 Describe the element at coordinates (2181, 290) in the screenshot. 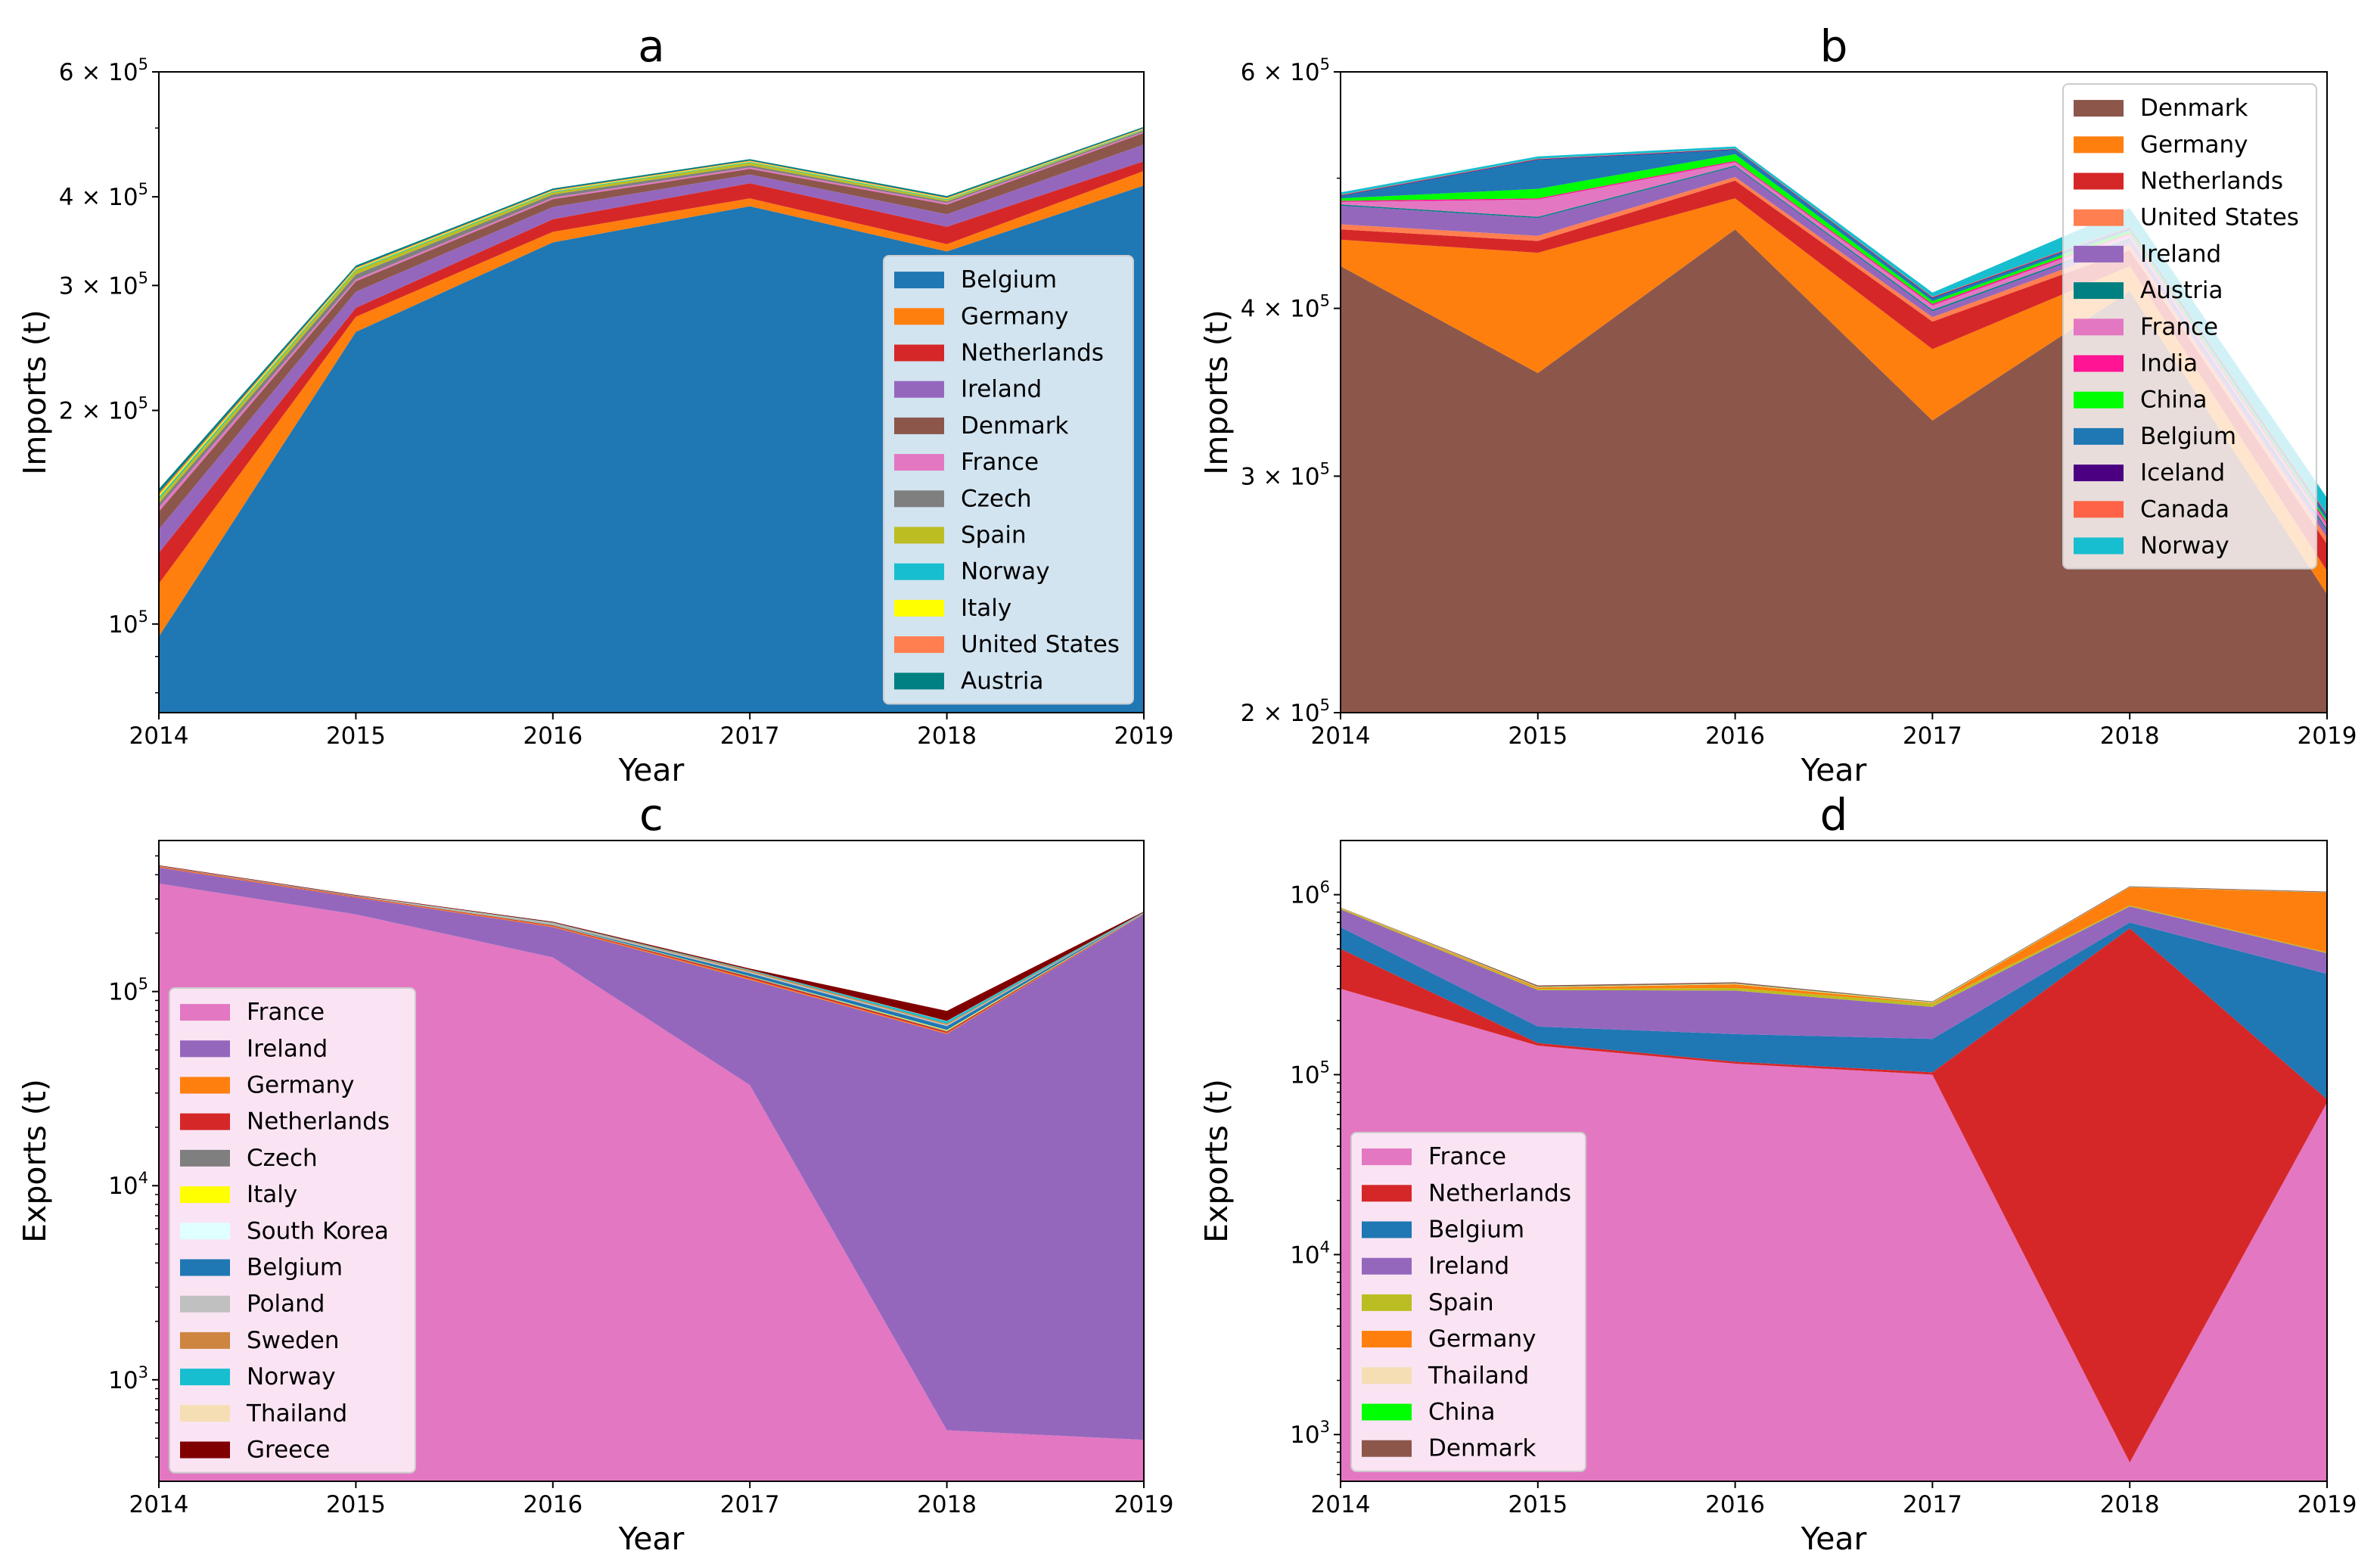

I see `legend-label: Austria` at that location.